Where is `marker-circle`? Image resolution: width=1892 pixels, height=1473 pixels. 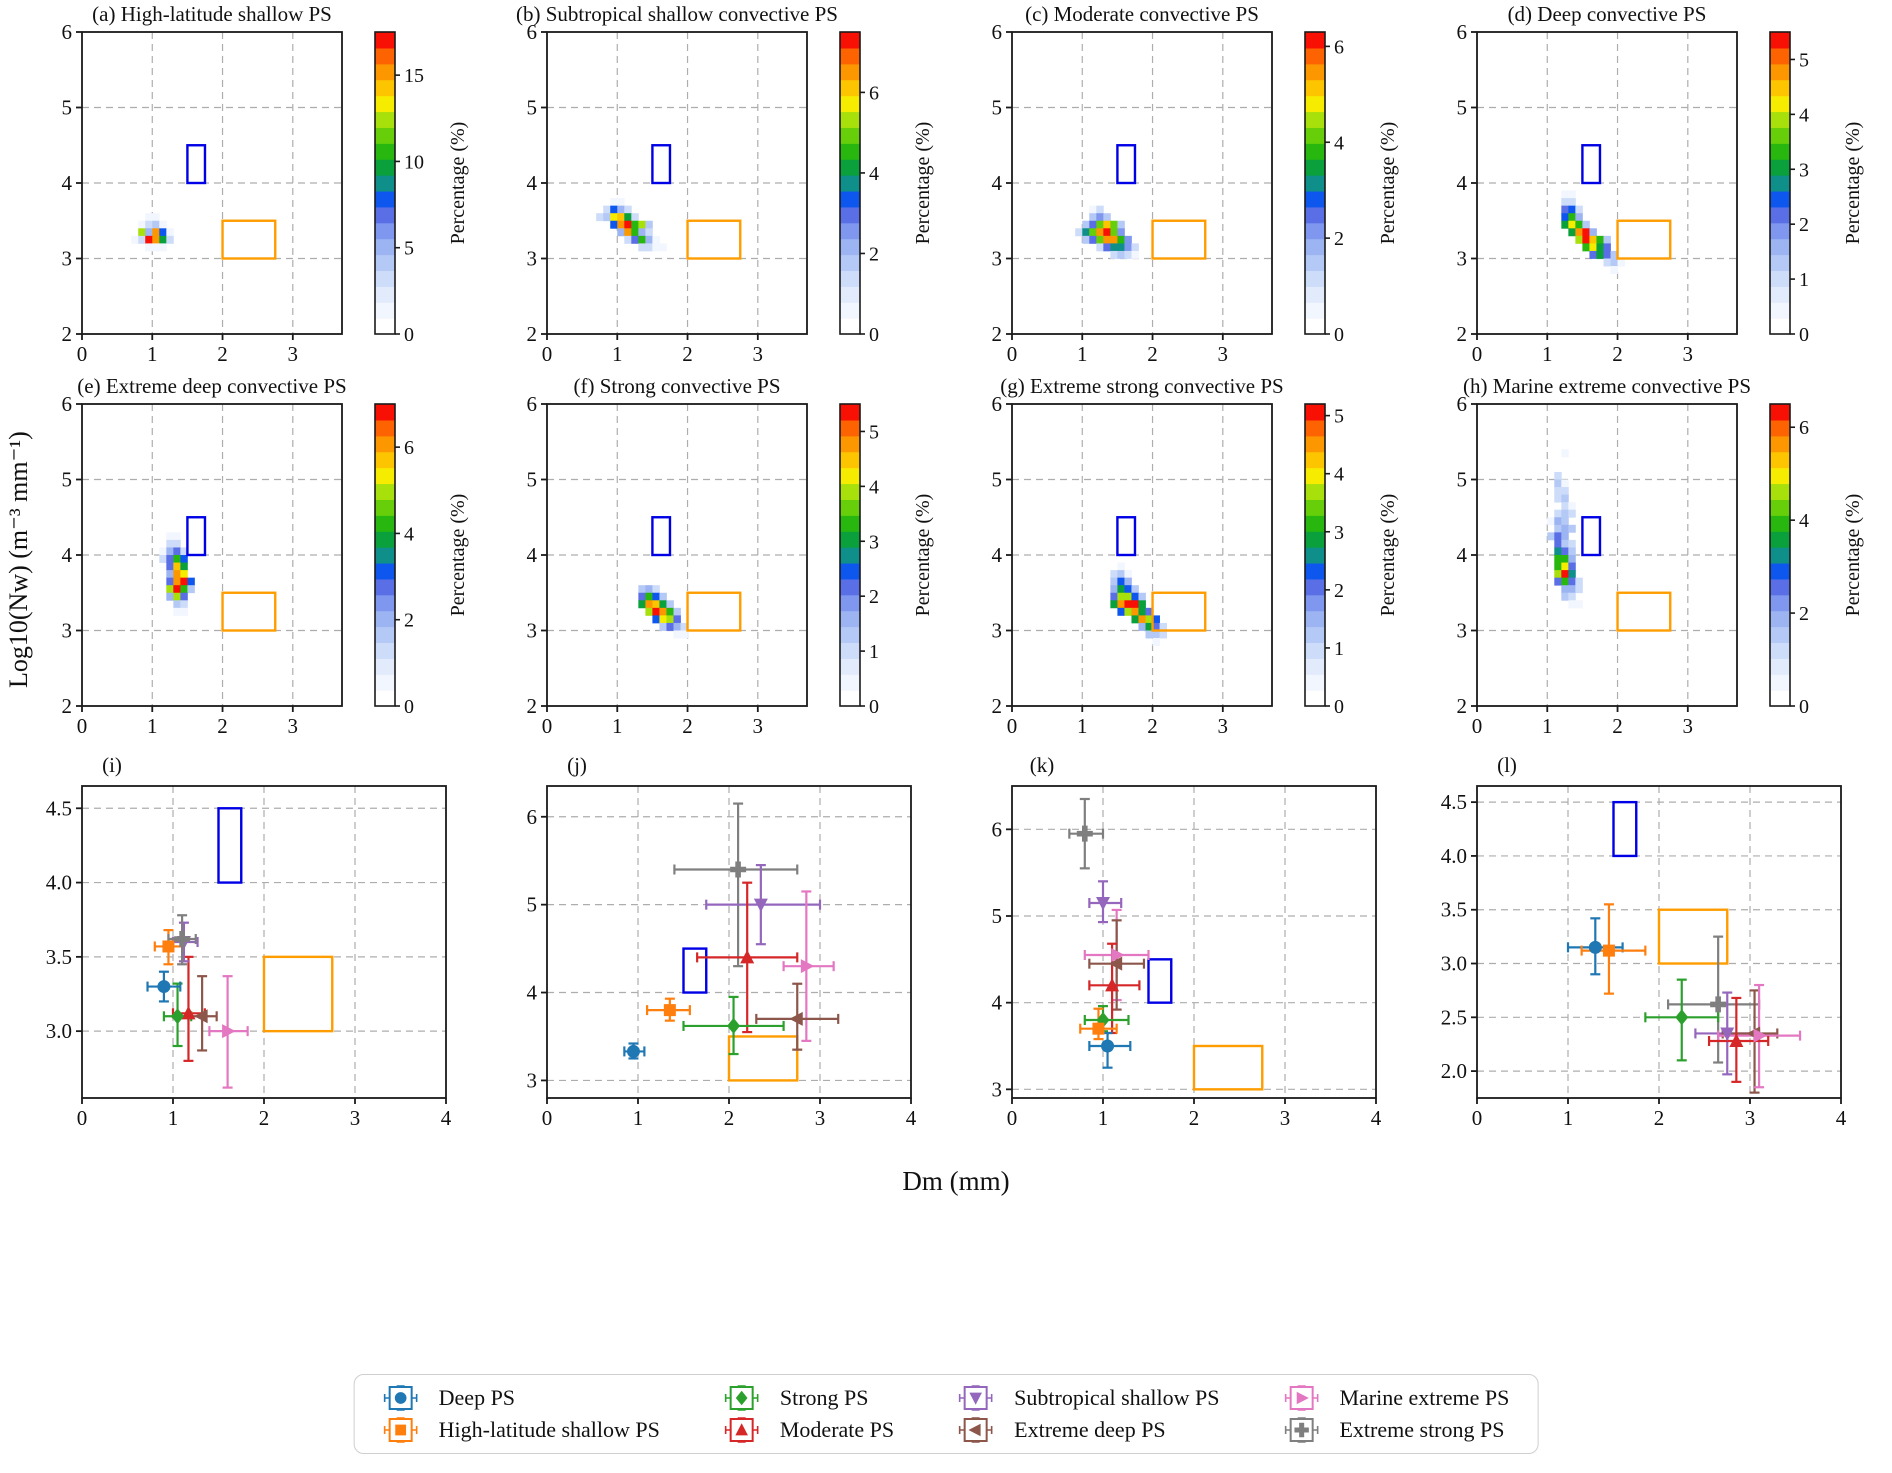
marker-circle is located at coordinates (1595, 947).